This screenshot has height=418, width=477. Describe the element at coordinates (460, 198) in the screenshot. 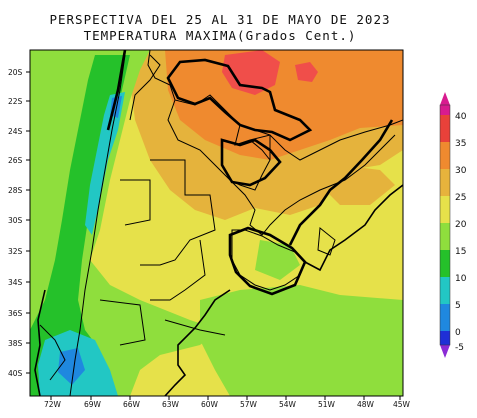

I see `colorbar-label: 25` at that location.